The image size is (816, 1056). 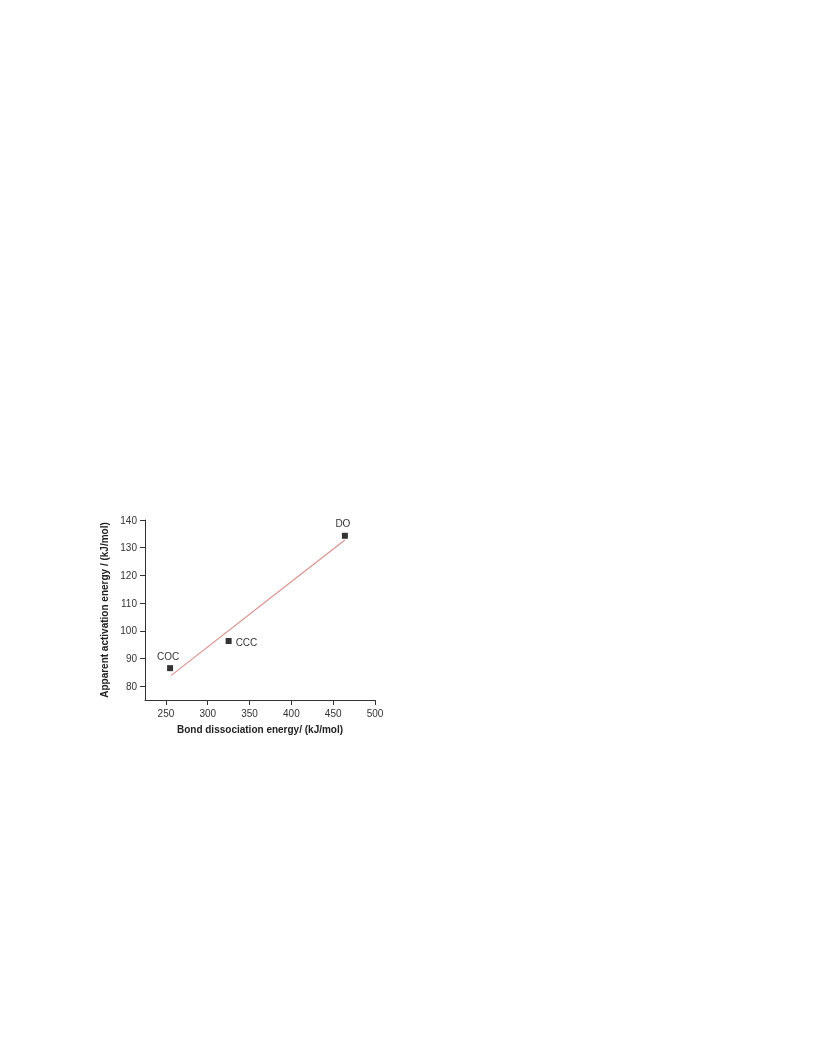 I want to click on y-tick-label: 110, so click(x=129, y=603).